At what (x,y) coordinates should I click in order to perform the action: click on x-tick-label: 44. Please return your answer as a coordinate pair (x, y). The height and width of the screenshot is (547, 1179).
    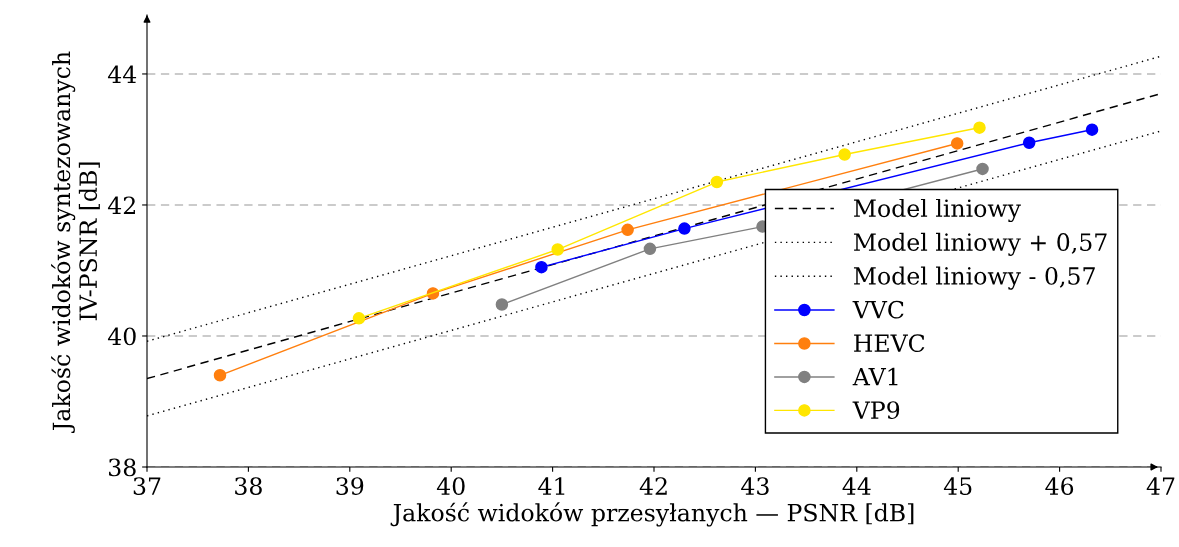
    Looking at the image, I should click on (856, 486).